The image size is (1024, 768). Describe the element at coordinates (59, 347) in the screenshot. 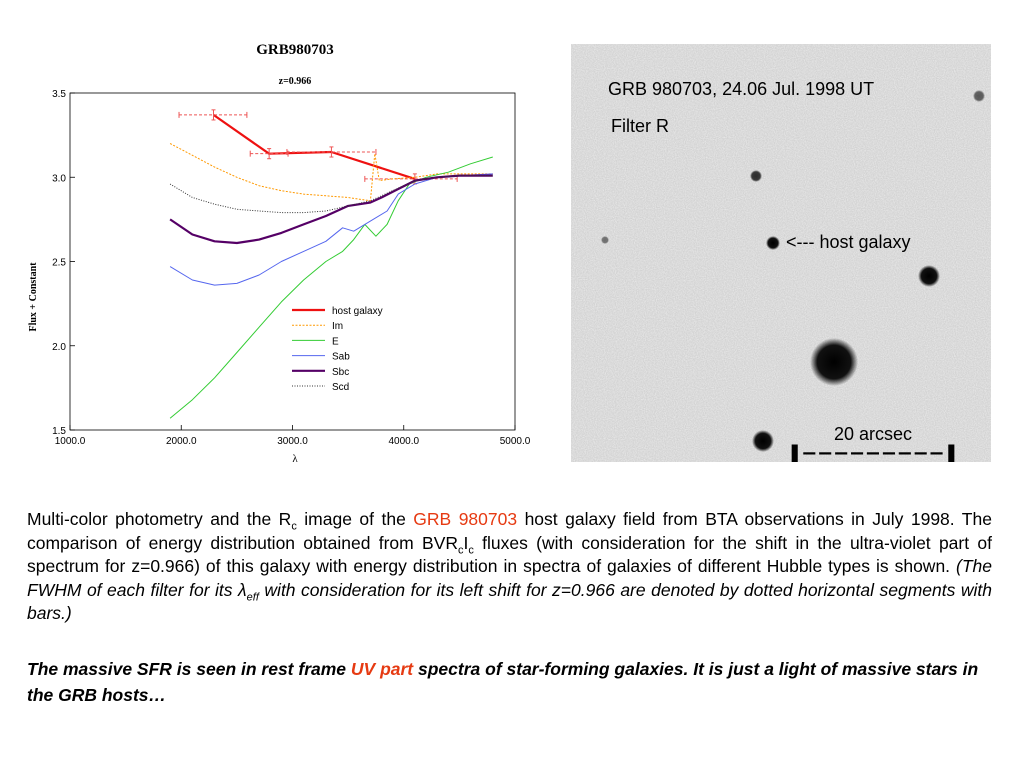

I see `y-tick-label: 2.0` at that location.